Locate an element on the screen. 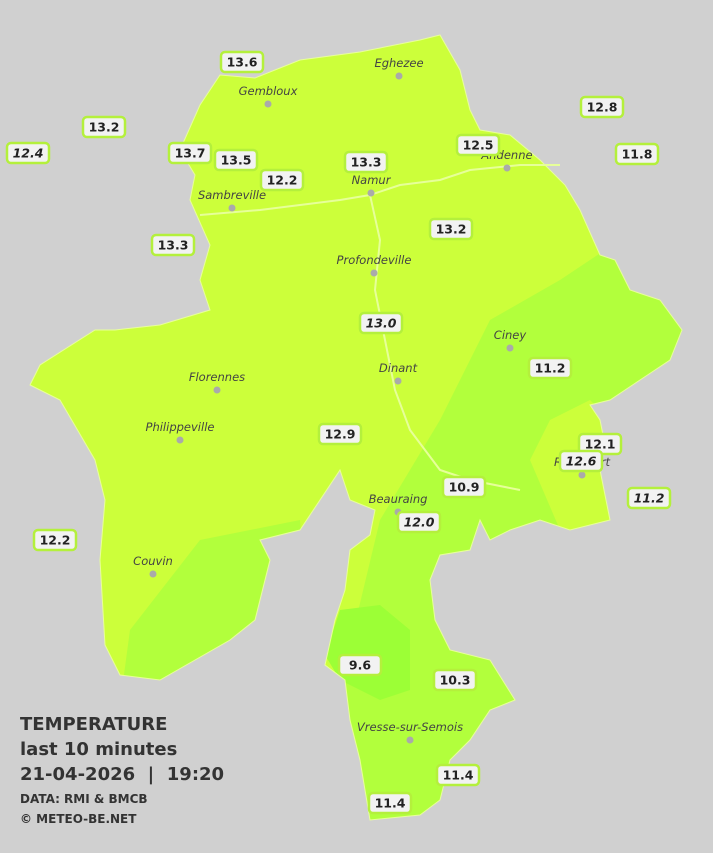 The width and height of the screenshot is (713, 853). station: 13.0 is located at coordinates (381, 323).